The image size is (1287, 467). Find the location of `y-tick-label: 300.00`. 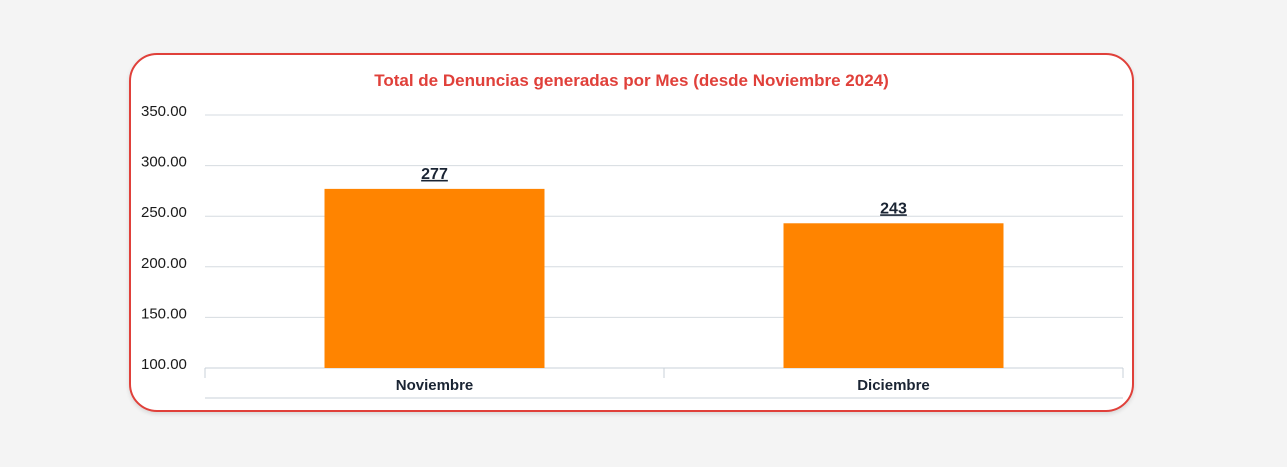

y-tick-label: 300.00 is located at coordinates (164, 162).